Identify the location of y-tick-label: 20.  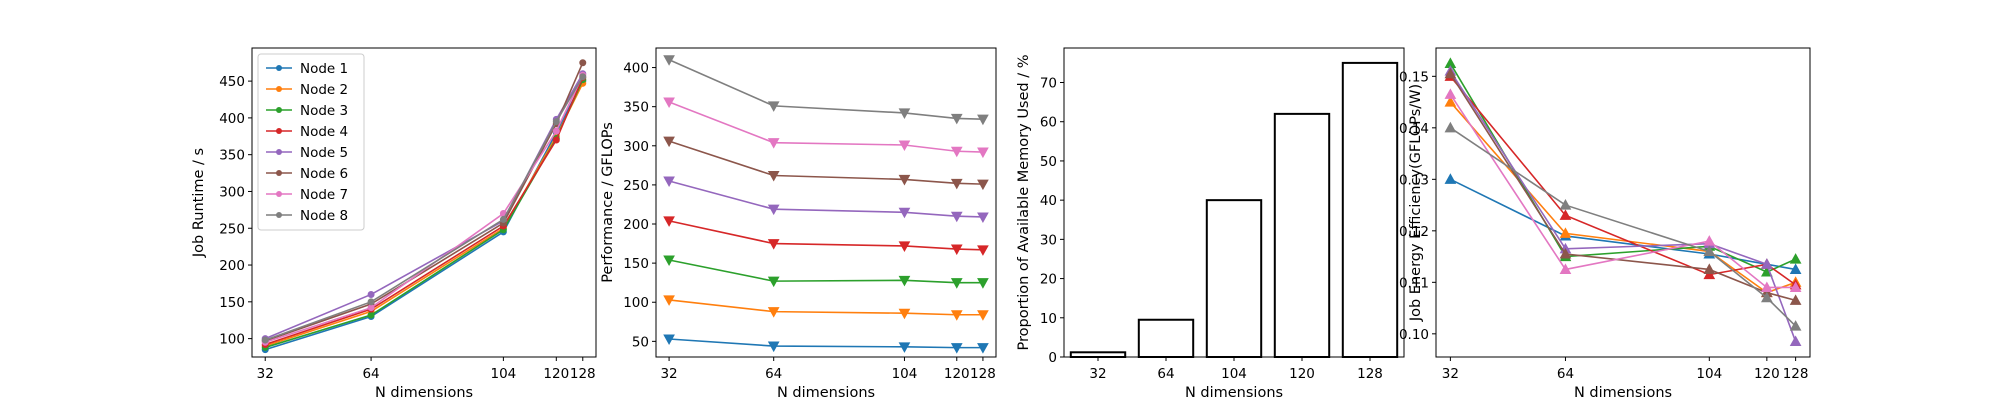
(1048, 280).